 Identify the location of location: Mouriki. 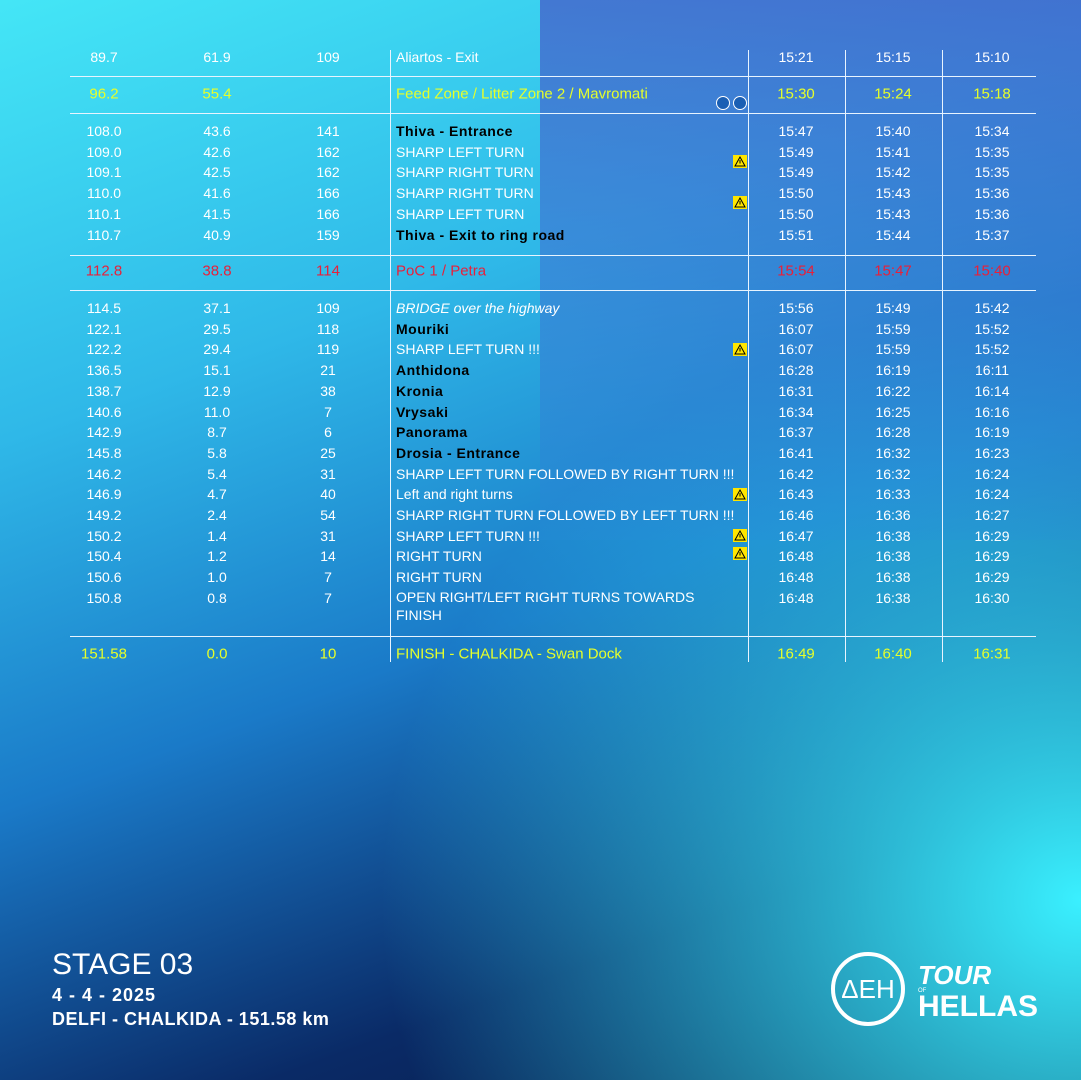
(423, 328).